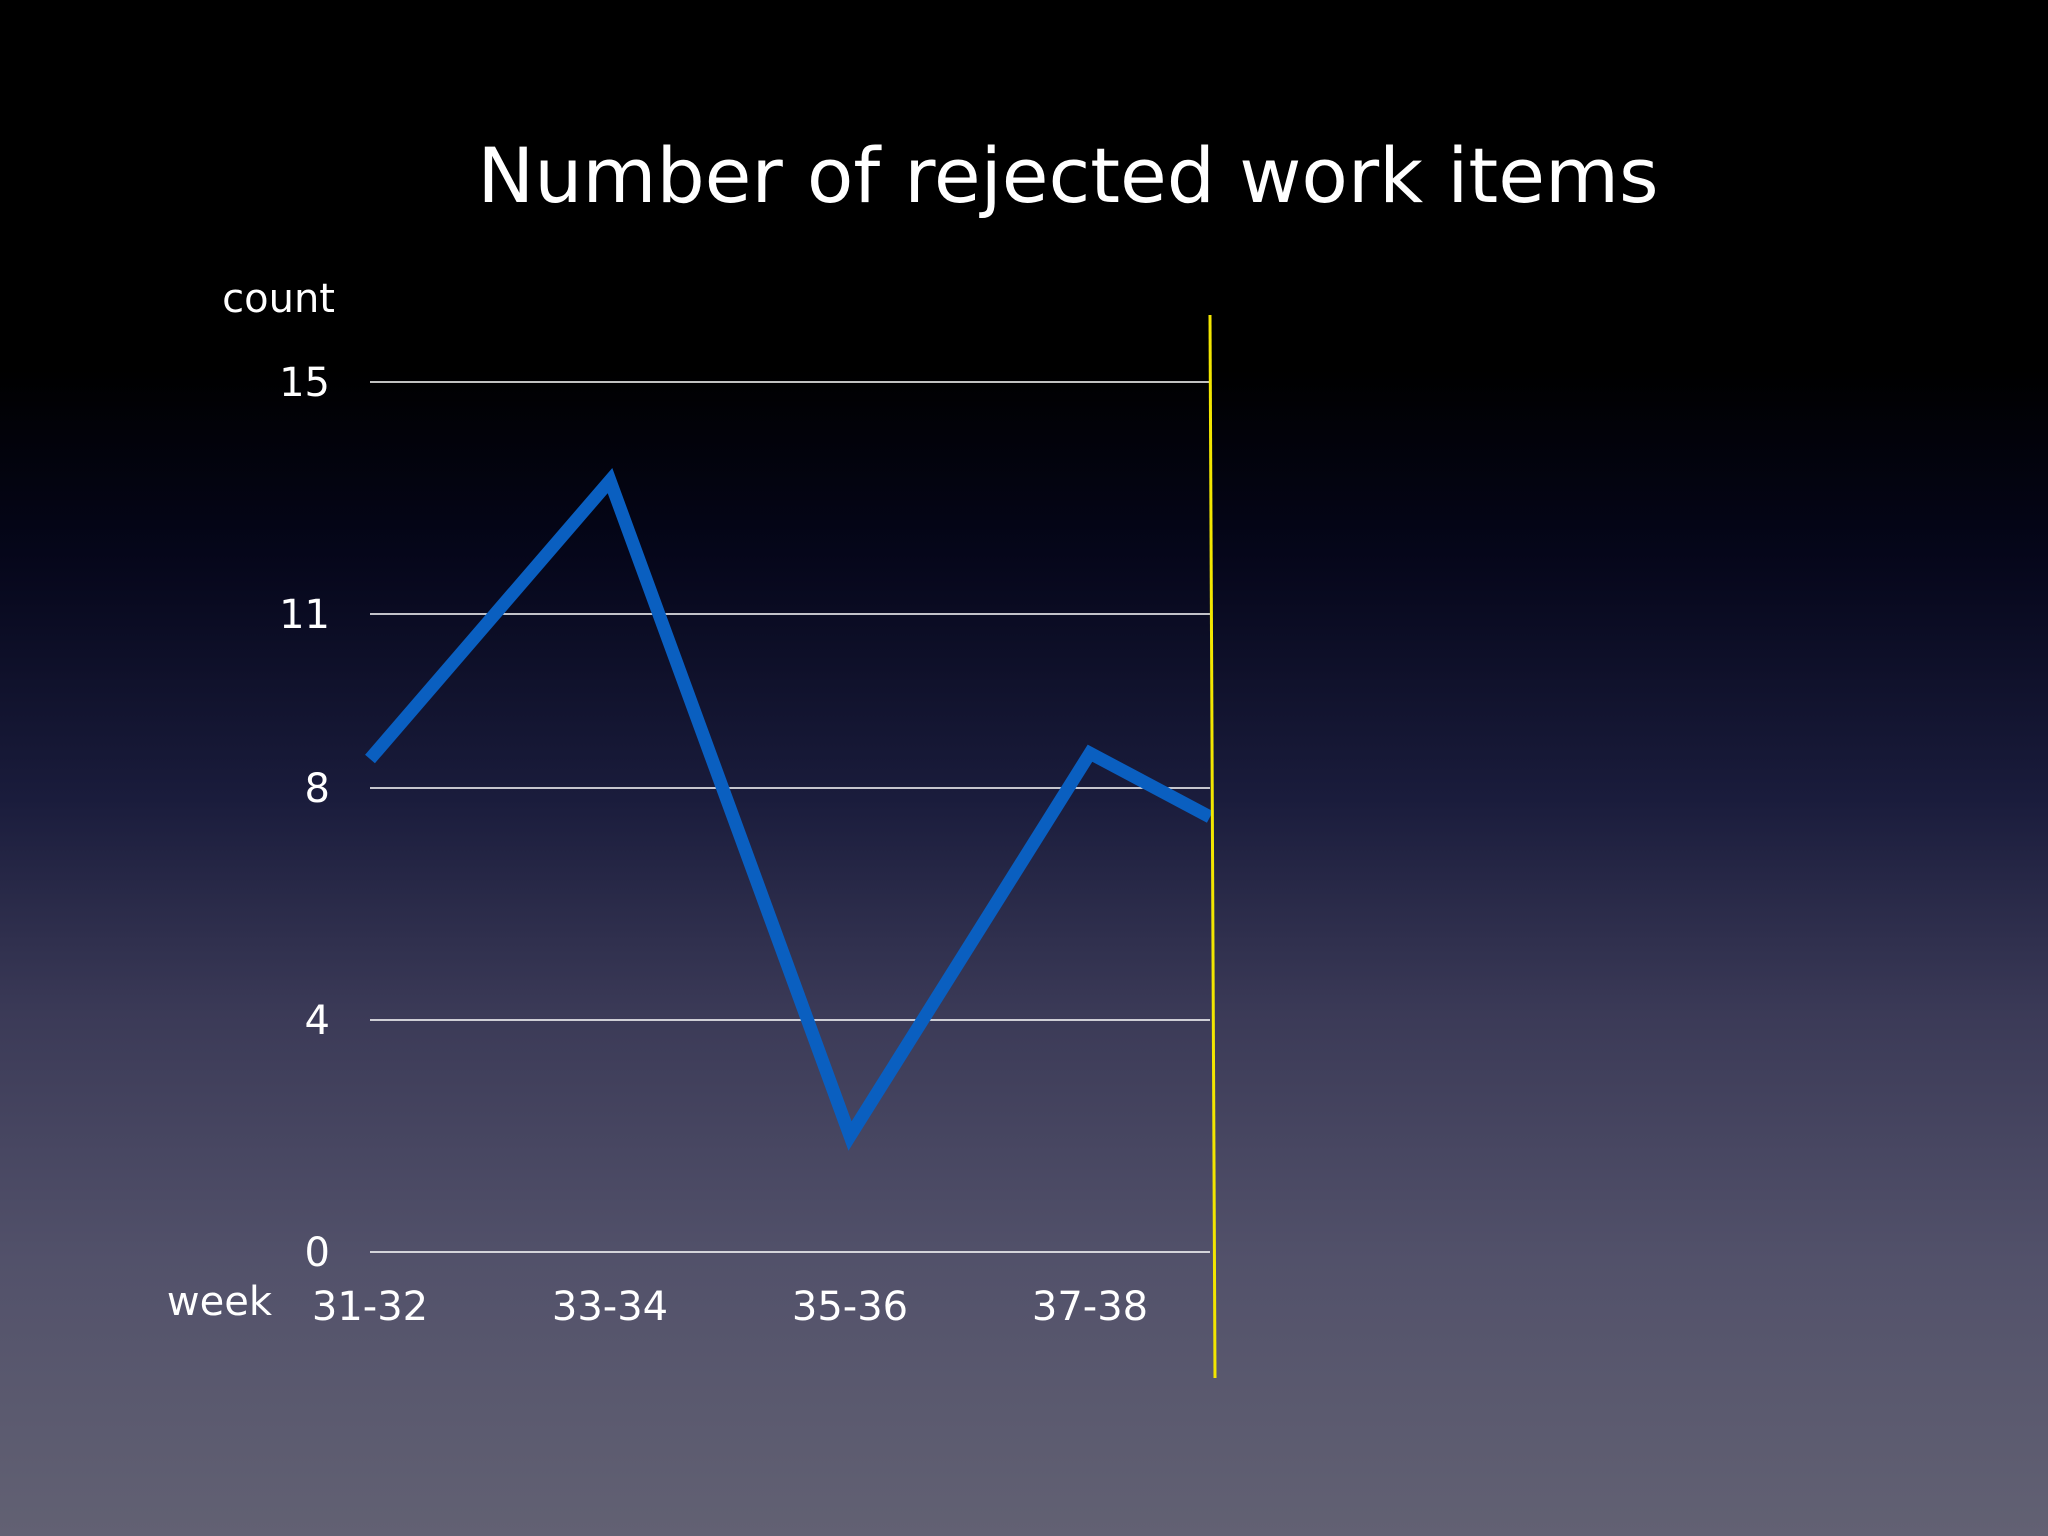 Image resolution: width=2048 pixels, height=1536 pixels. What do you see at coordinates (610, 1307) in the screenshot?
I see `x-tick-label: 33-34` at bounding box center [610, 1307].